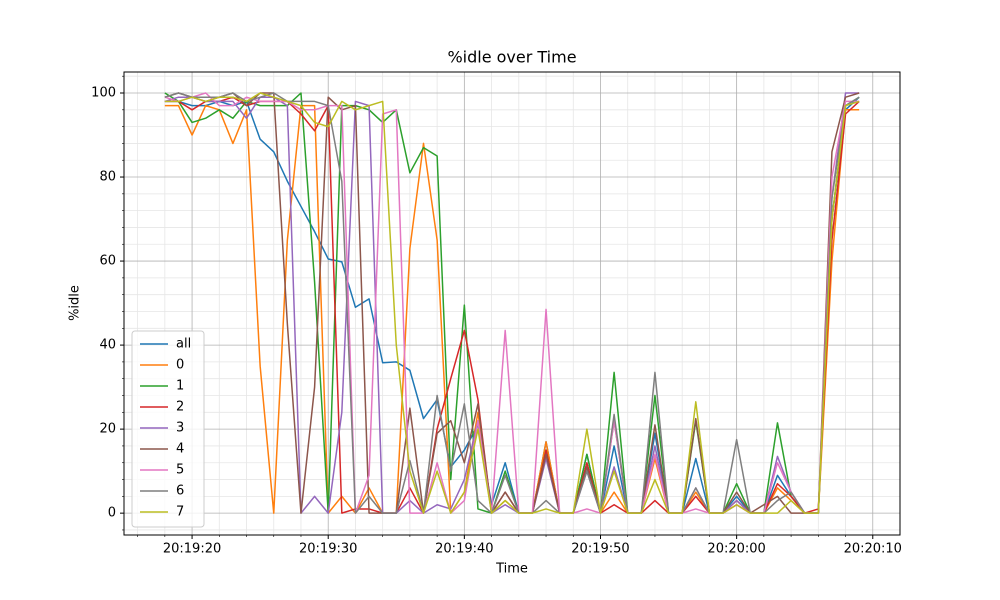 The image size is (1000, 600). I want to click on legend-label: all, so click(183, 344).